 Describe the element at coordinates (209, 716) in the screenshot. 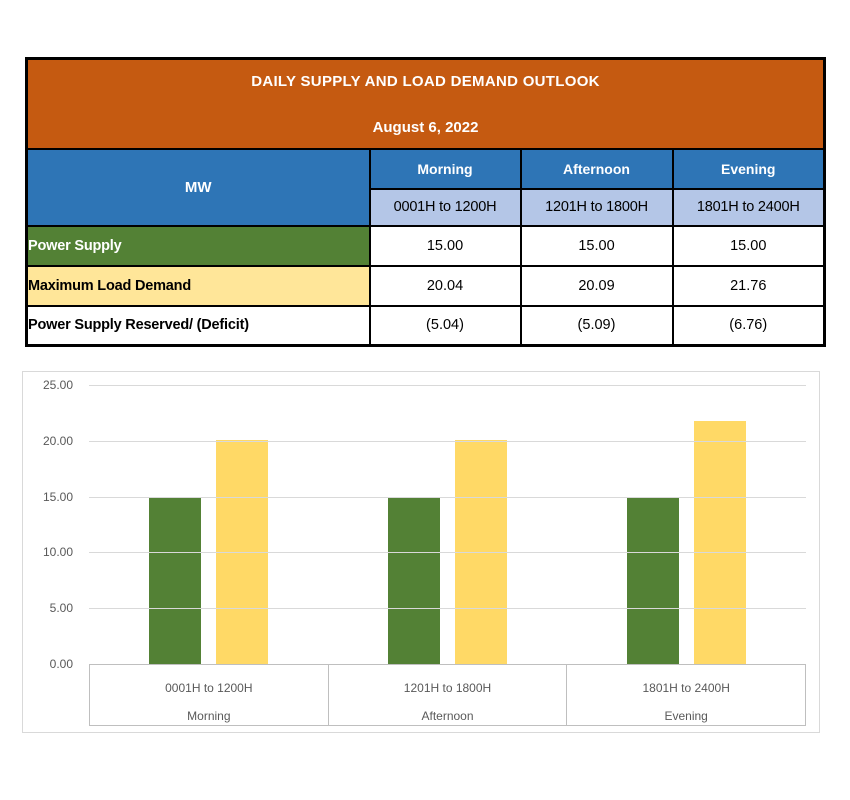

I see `x-label-period: Morning` at that location.